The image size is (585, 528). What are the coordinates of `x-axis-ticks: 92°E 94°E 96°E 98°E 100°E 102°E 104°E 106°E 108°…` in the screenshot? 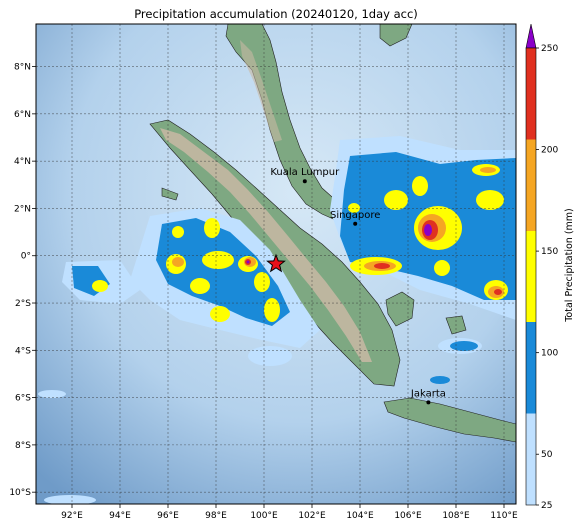 It's located at (289, 512).